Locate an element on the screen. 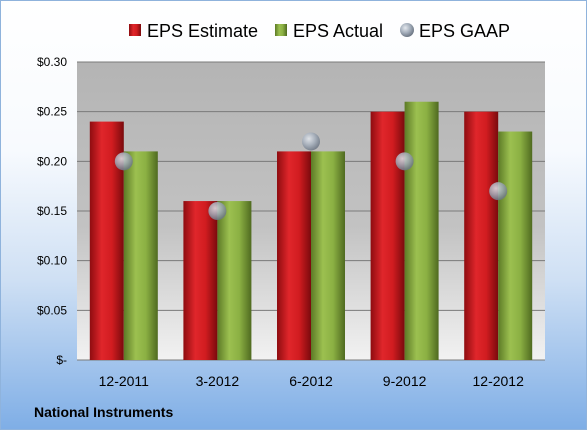 The height and width of the screenshot is (430, 587). y-tick-label: $0.20 is located at coordinates (52, 161).